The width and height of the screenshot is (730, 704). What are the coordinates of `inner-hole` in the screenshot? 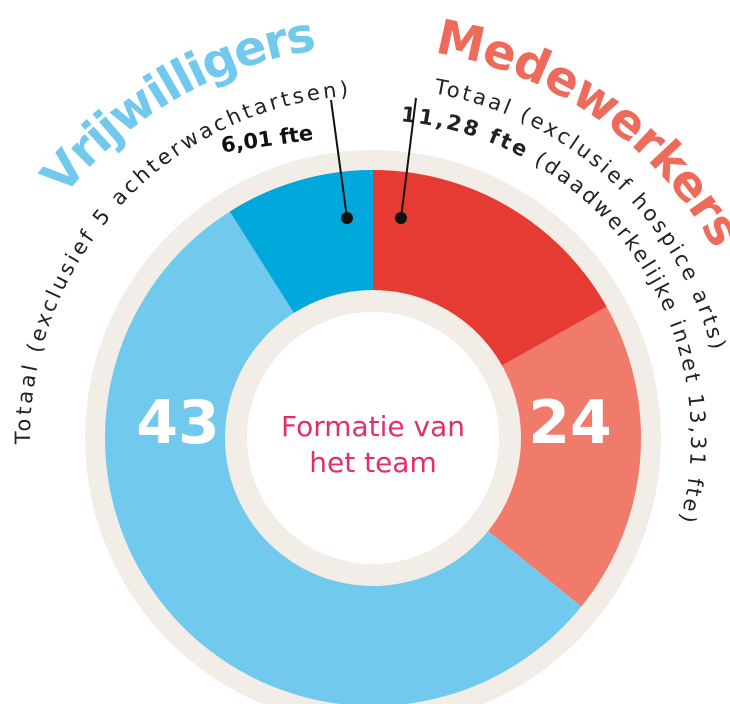 It's located at (373, 438).